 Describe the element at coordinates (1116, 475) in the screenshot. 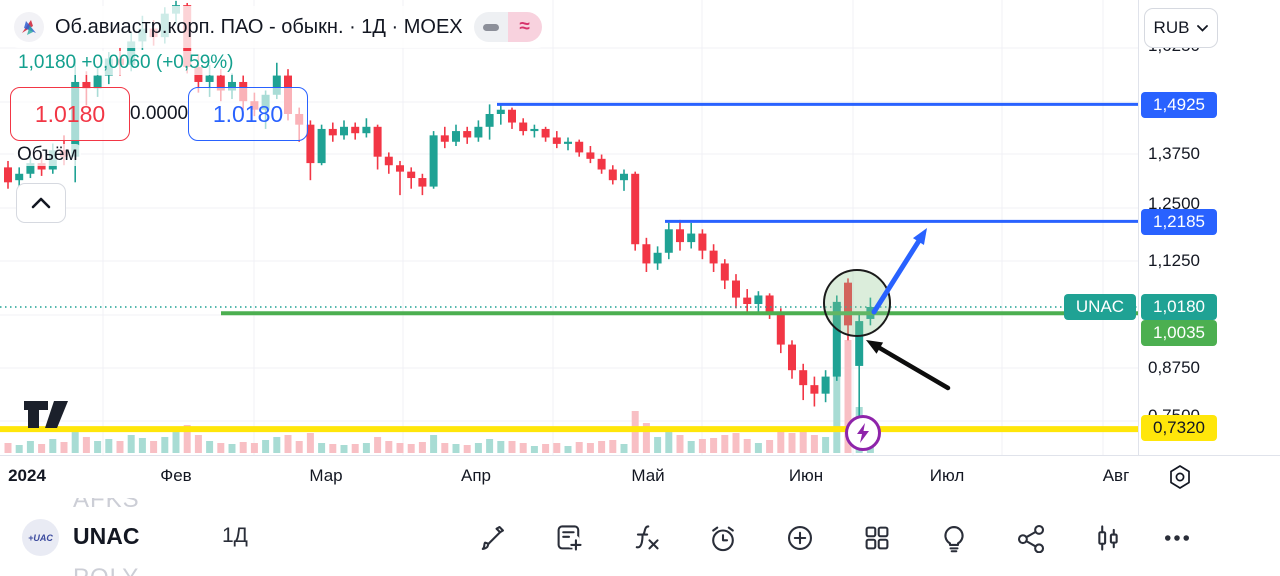

I see `month-label: Авг` at that location.